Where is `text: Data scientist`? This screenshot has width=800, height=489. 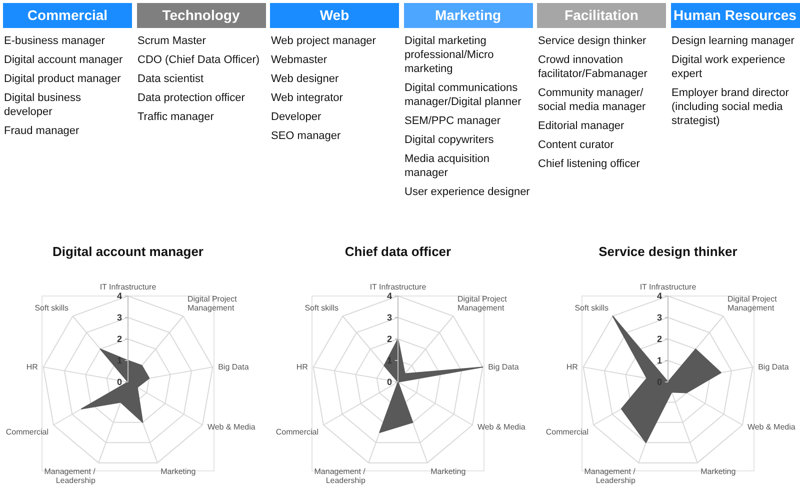
text: Data scientist is located at coordinates (171, 79).